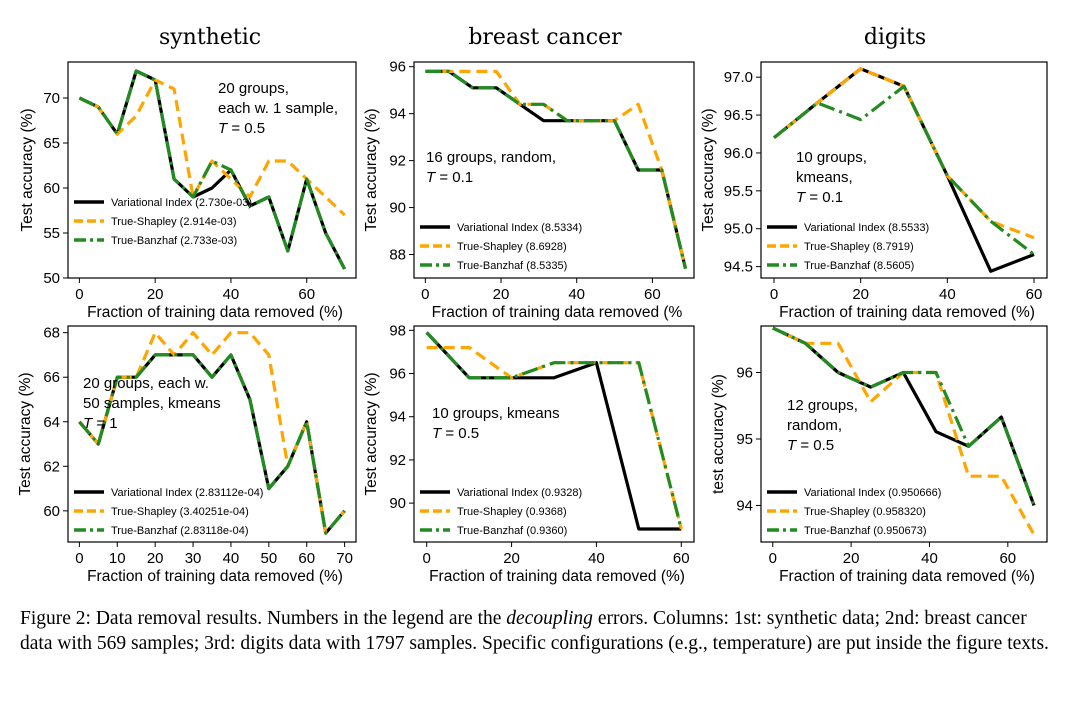  I want to click on x-axis-label: Fraction of training data removed (%, so click(557, 312).